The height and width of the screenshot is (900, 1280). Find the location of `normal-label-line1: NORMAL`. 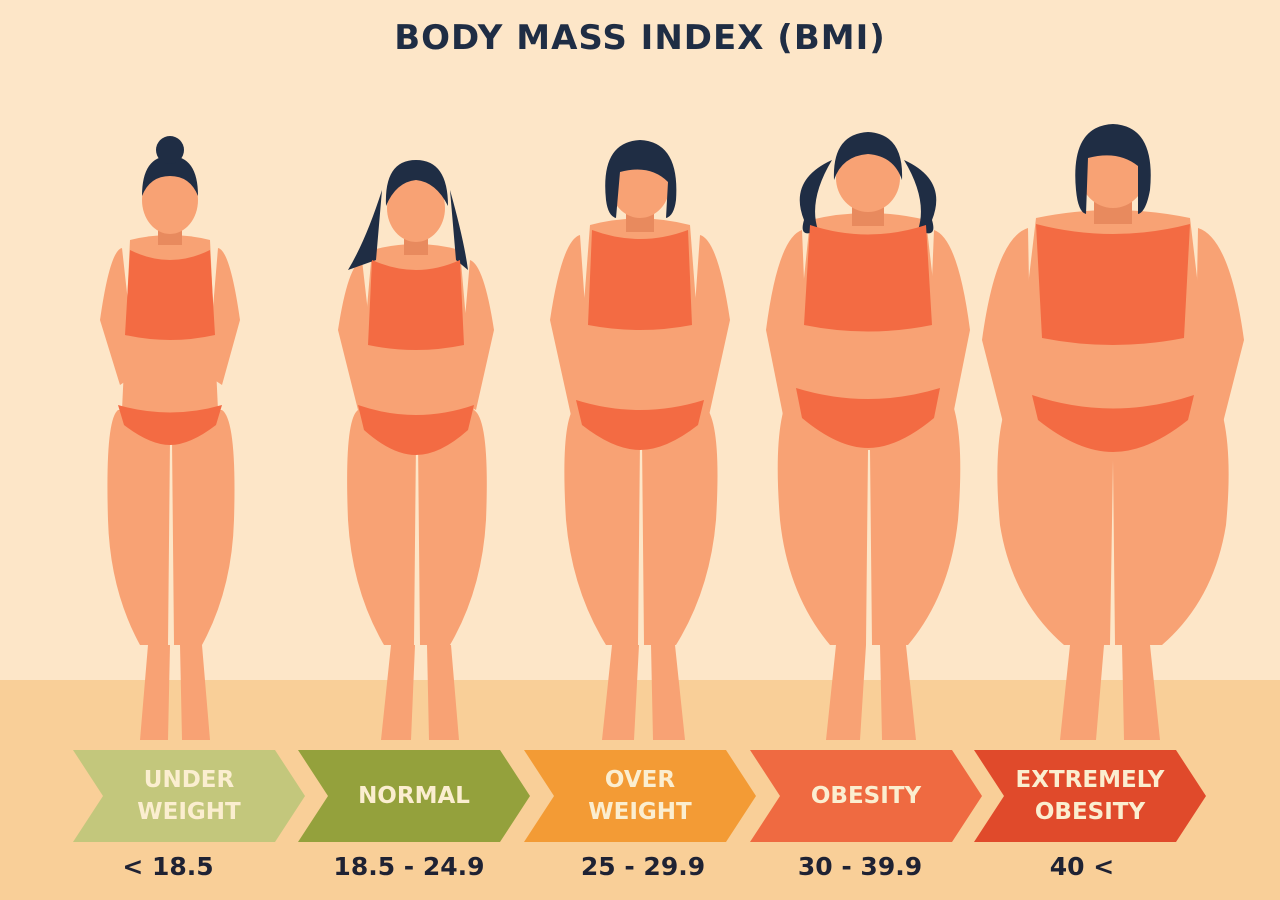

normal-label-line1: NORMAL is located at coordinates (414, 796).